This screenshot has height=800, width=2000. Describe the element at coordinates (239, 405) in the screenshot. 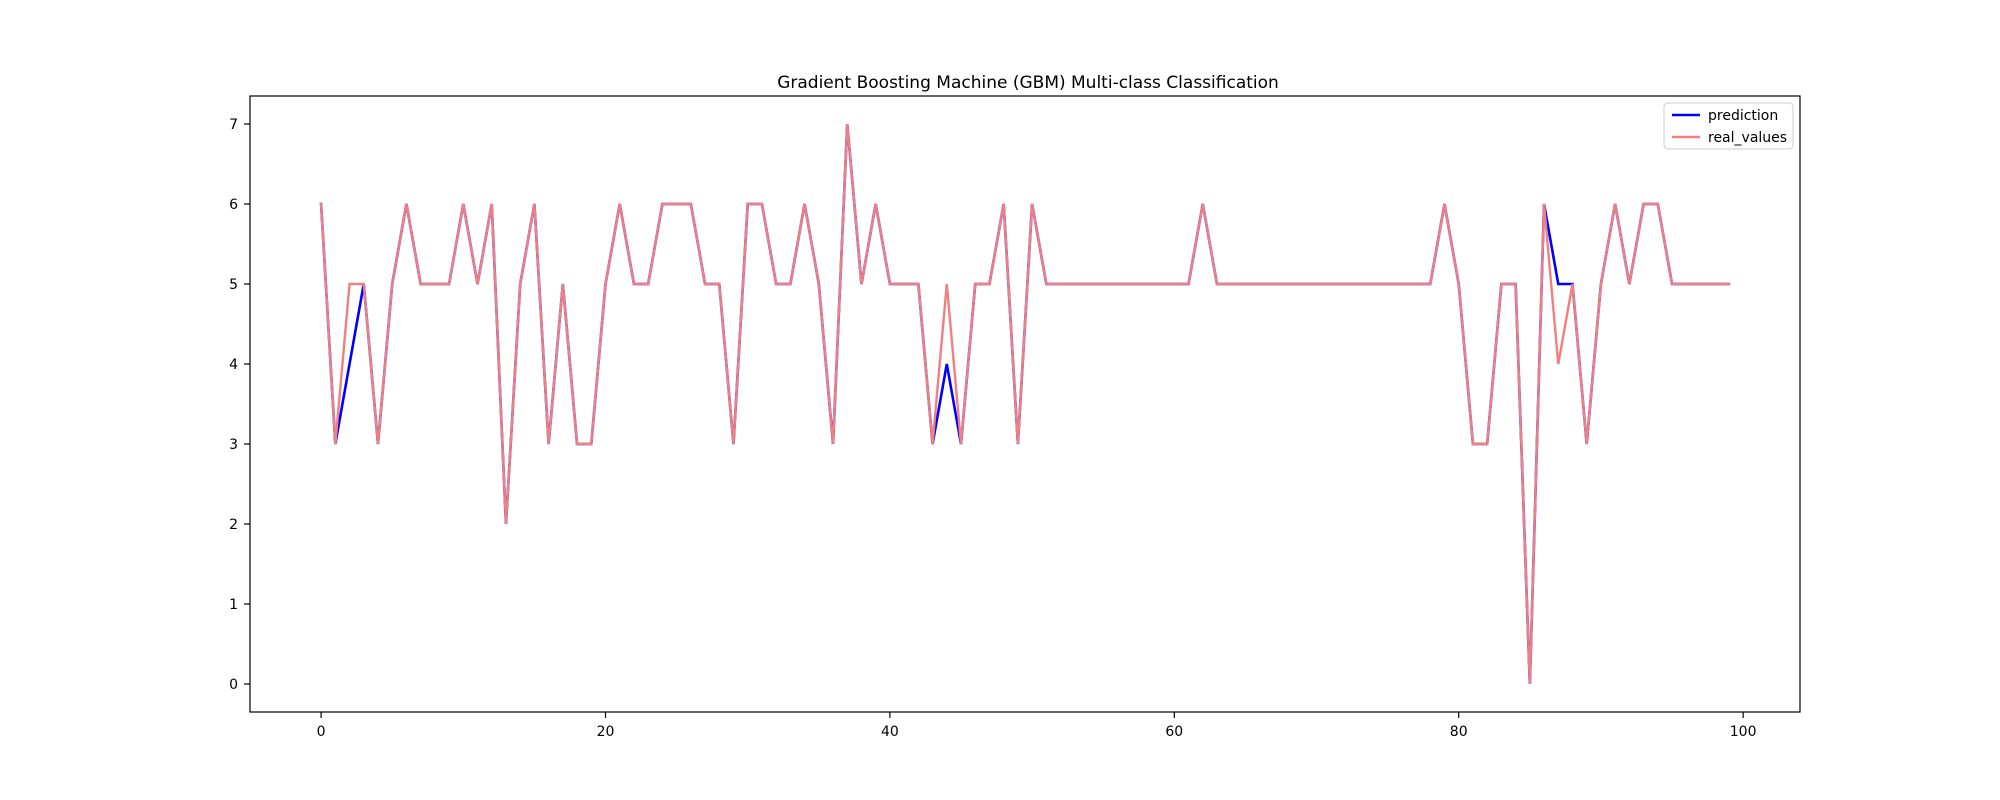

I see `y-axis: 0 1 2 3 4 5 6 7` at that location.